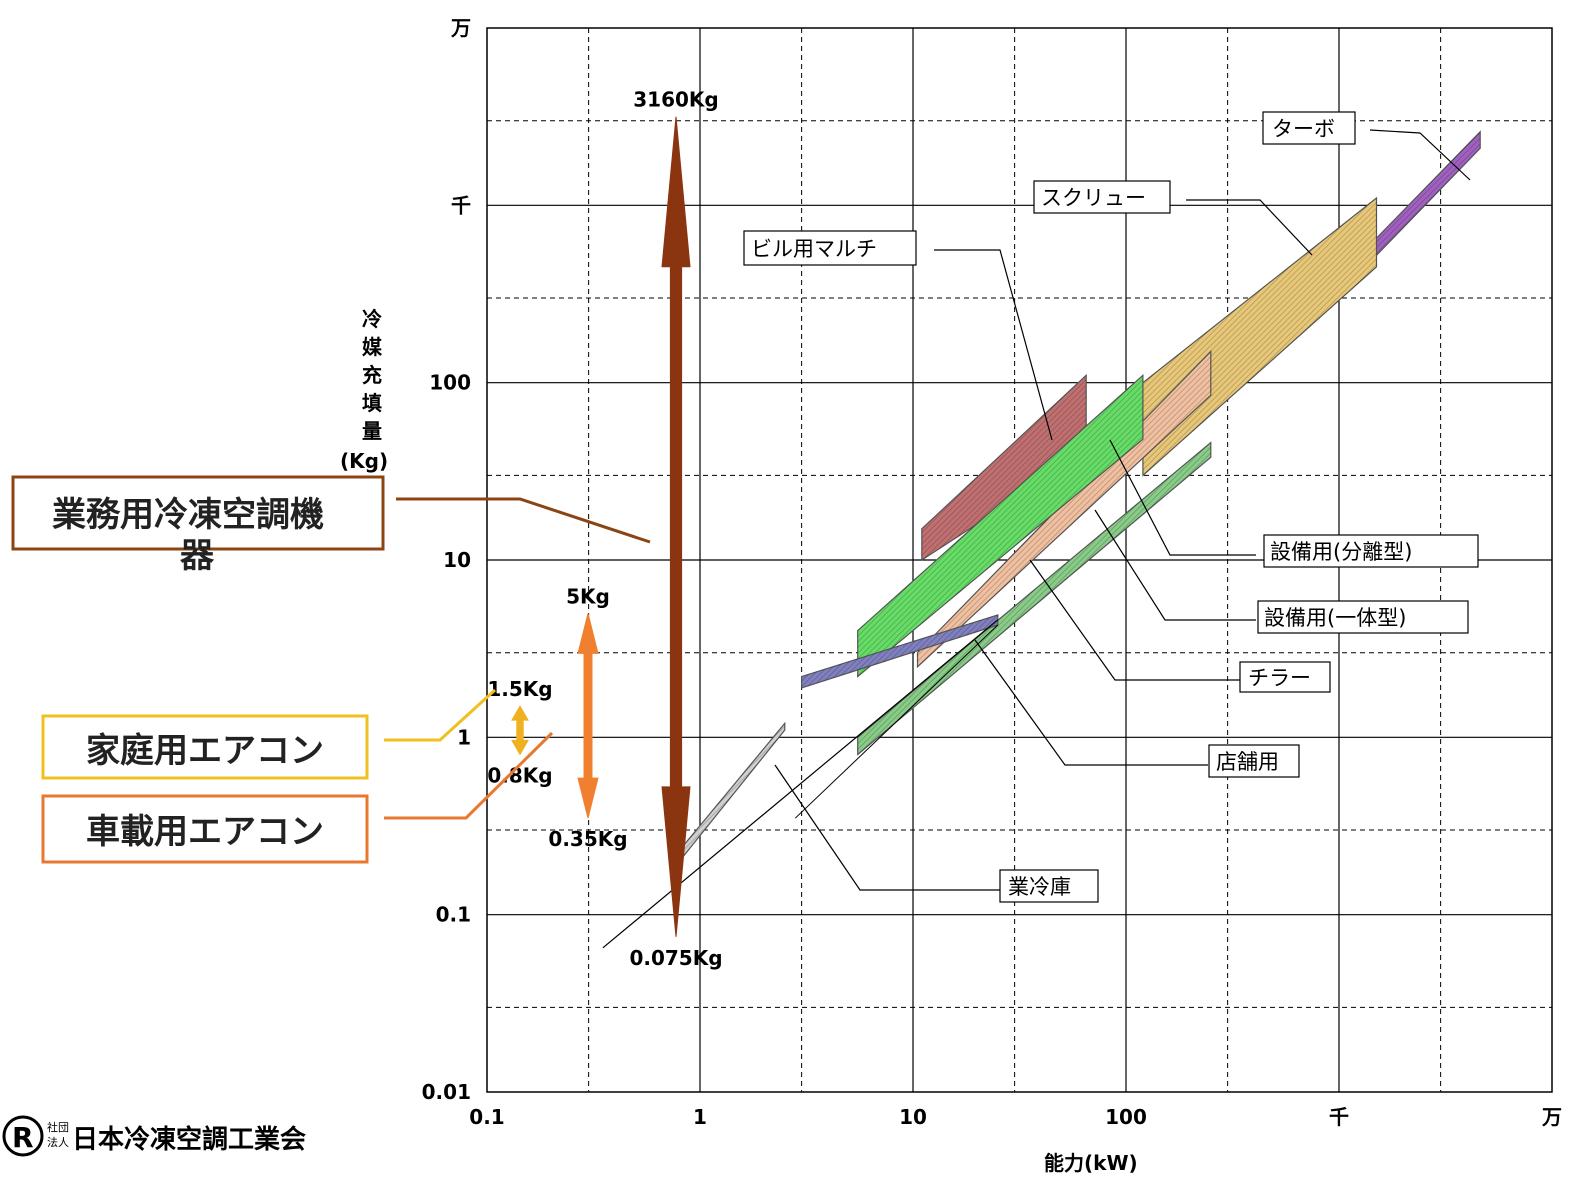 The height and width of the screenshot is (1185, 1587). I want to click on leader-cold, so click(887, 827).